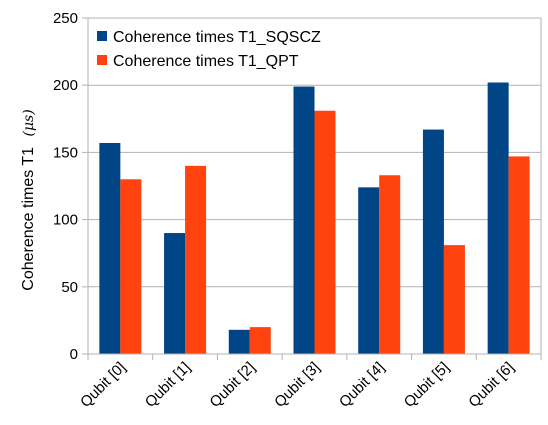  Describe the element at coordinates (65, 85) in the screenshot. I see `y-tick-label: 200` at that location.